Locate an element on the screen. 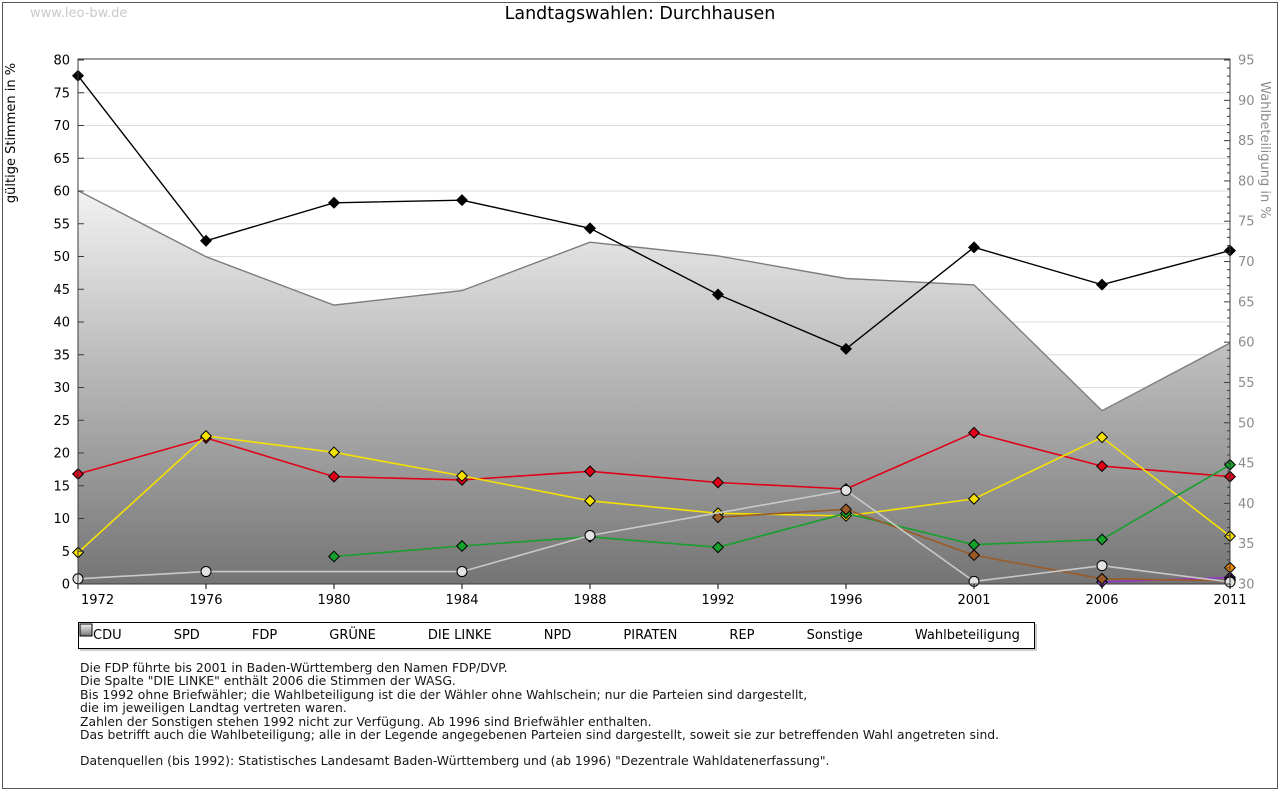 Image resolution: width=1280 pixels, height=791 pixels. svg-text: 10 is located at coordinates (61, 519).